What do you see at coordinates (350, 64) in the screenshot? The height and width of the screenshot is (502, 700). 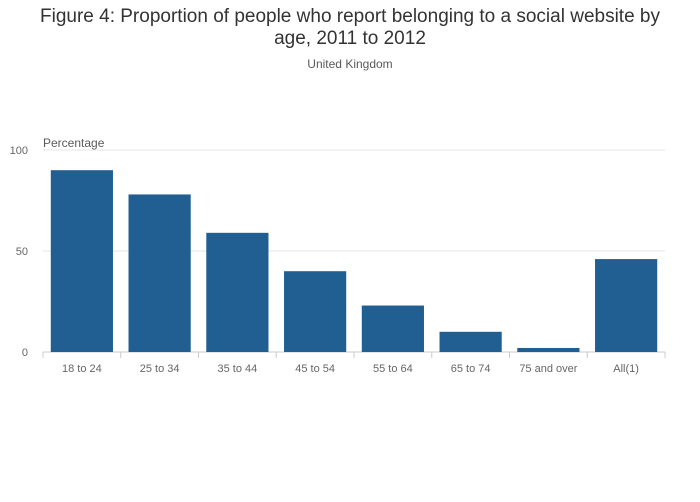 I see `chart-subtitle: United Kingdom` at bounding box center [350, 64].